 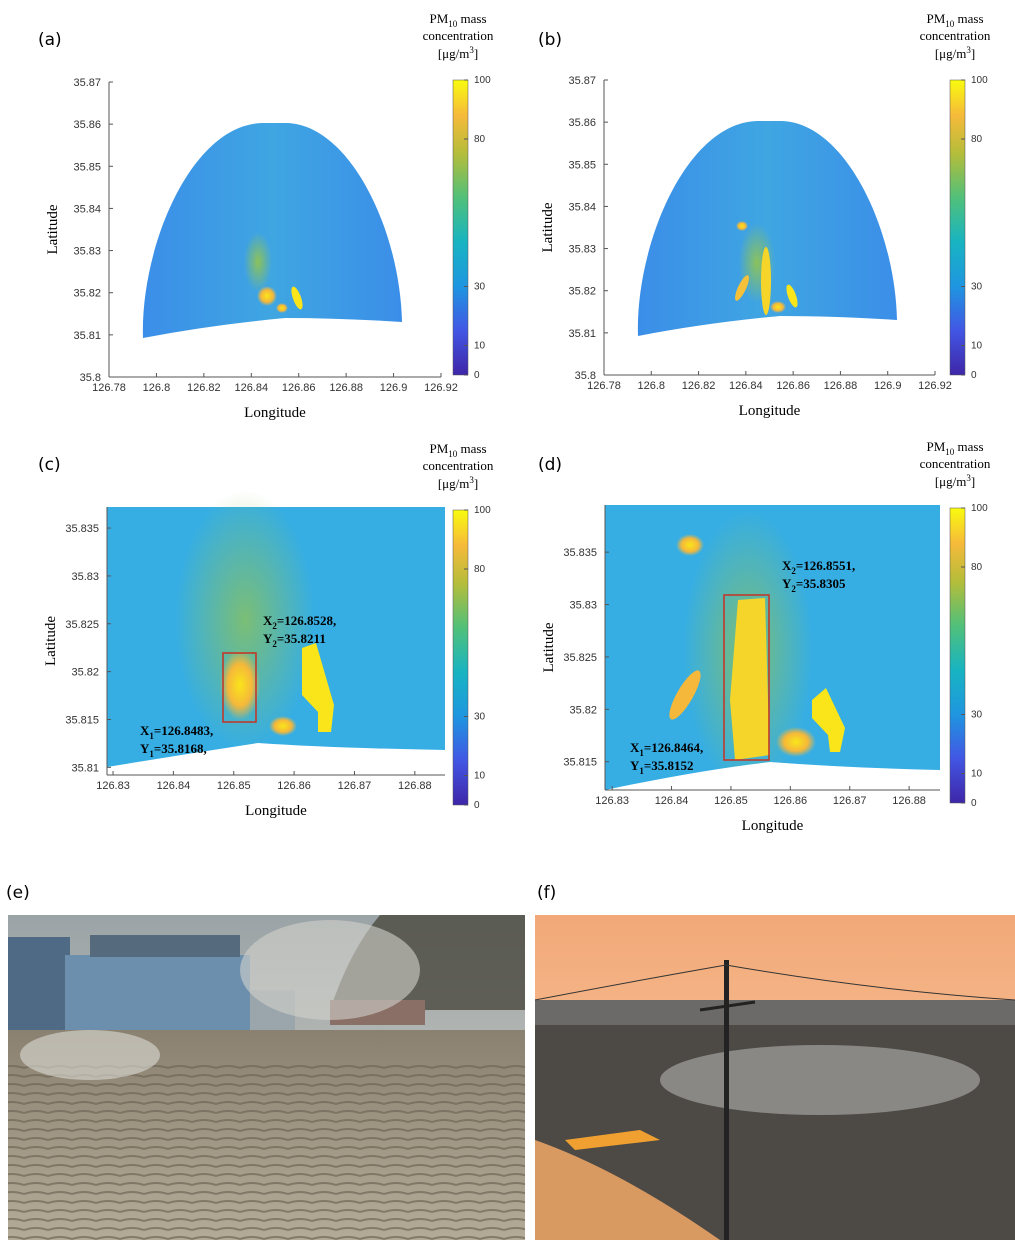 I want to click on photo, so click(x=266, y=1077).